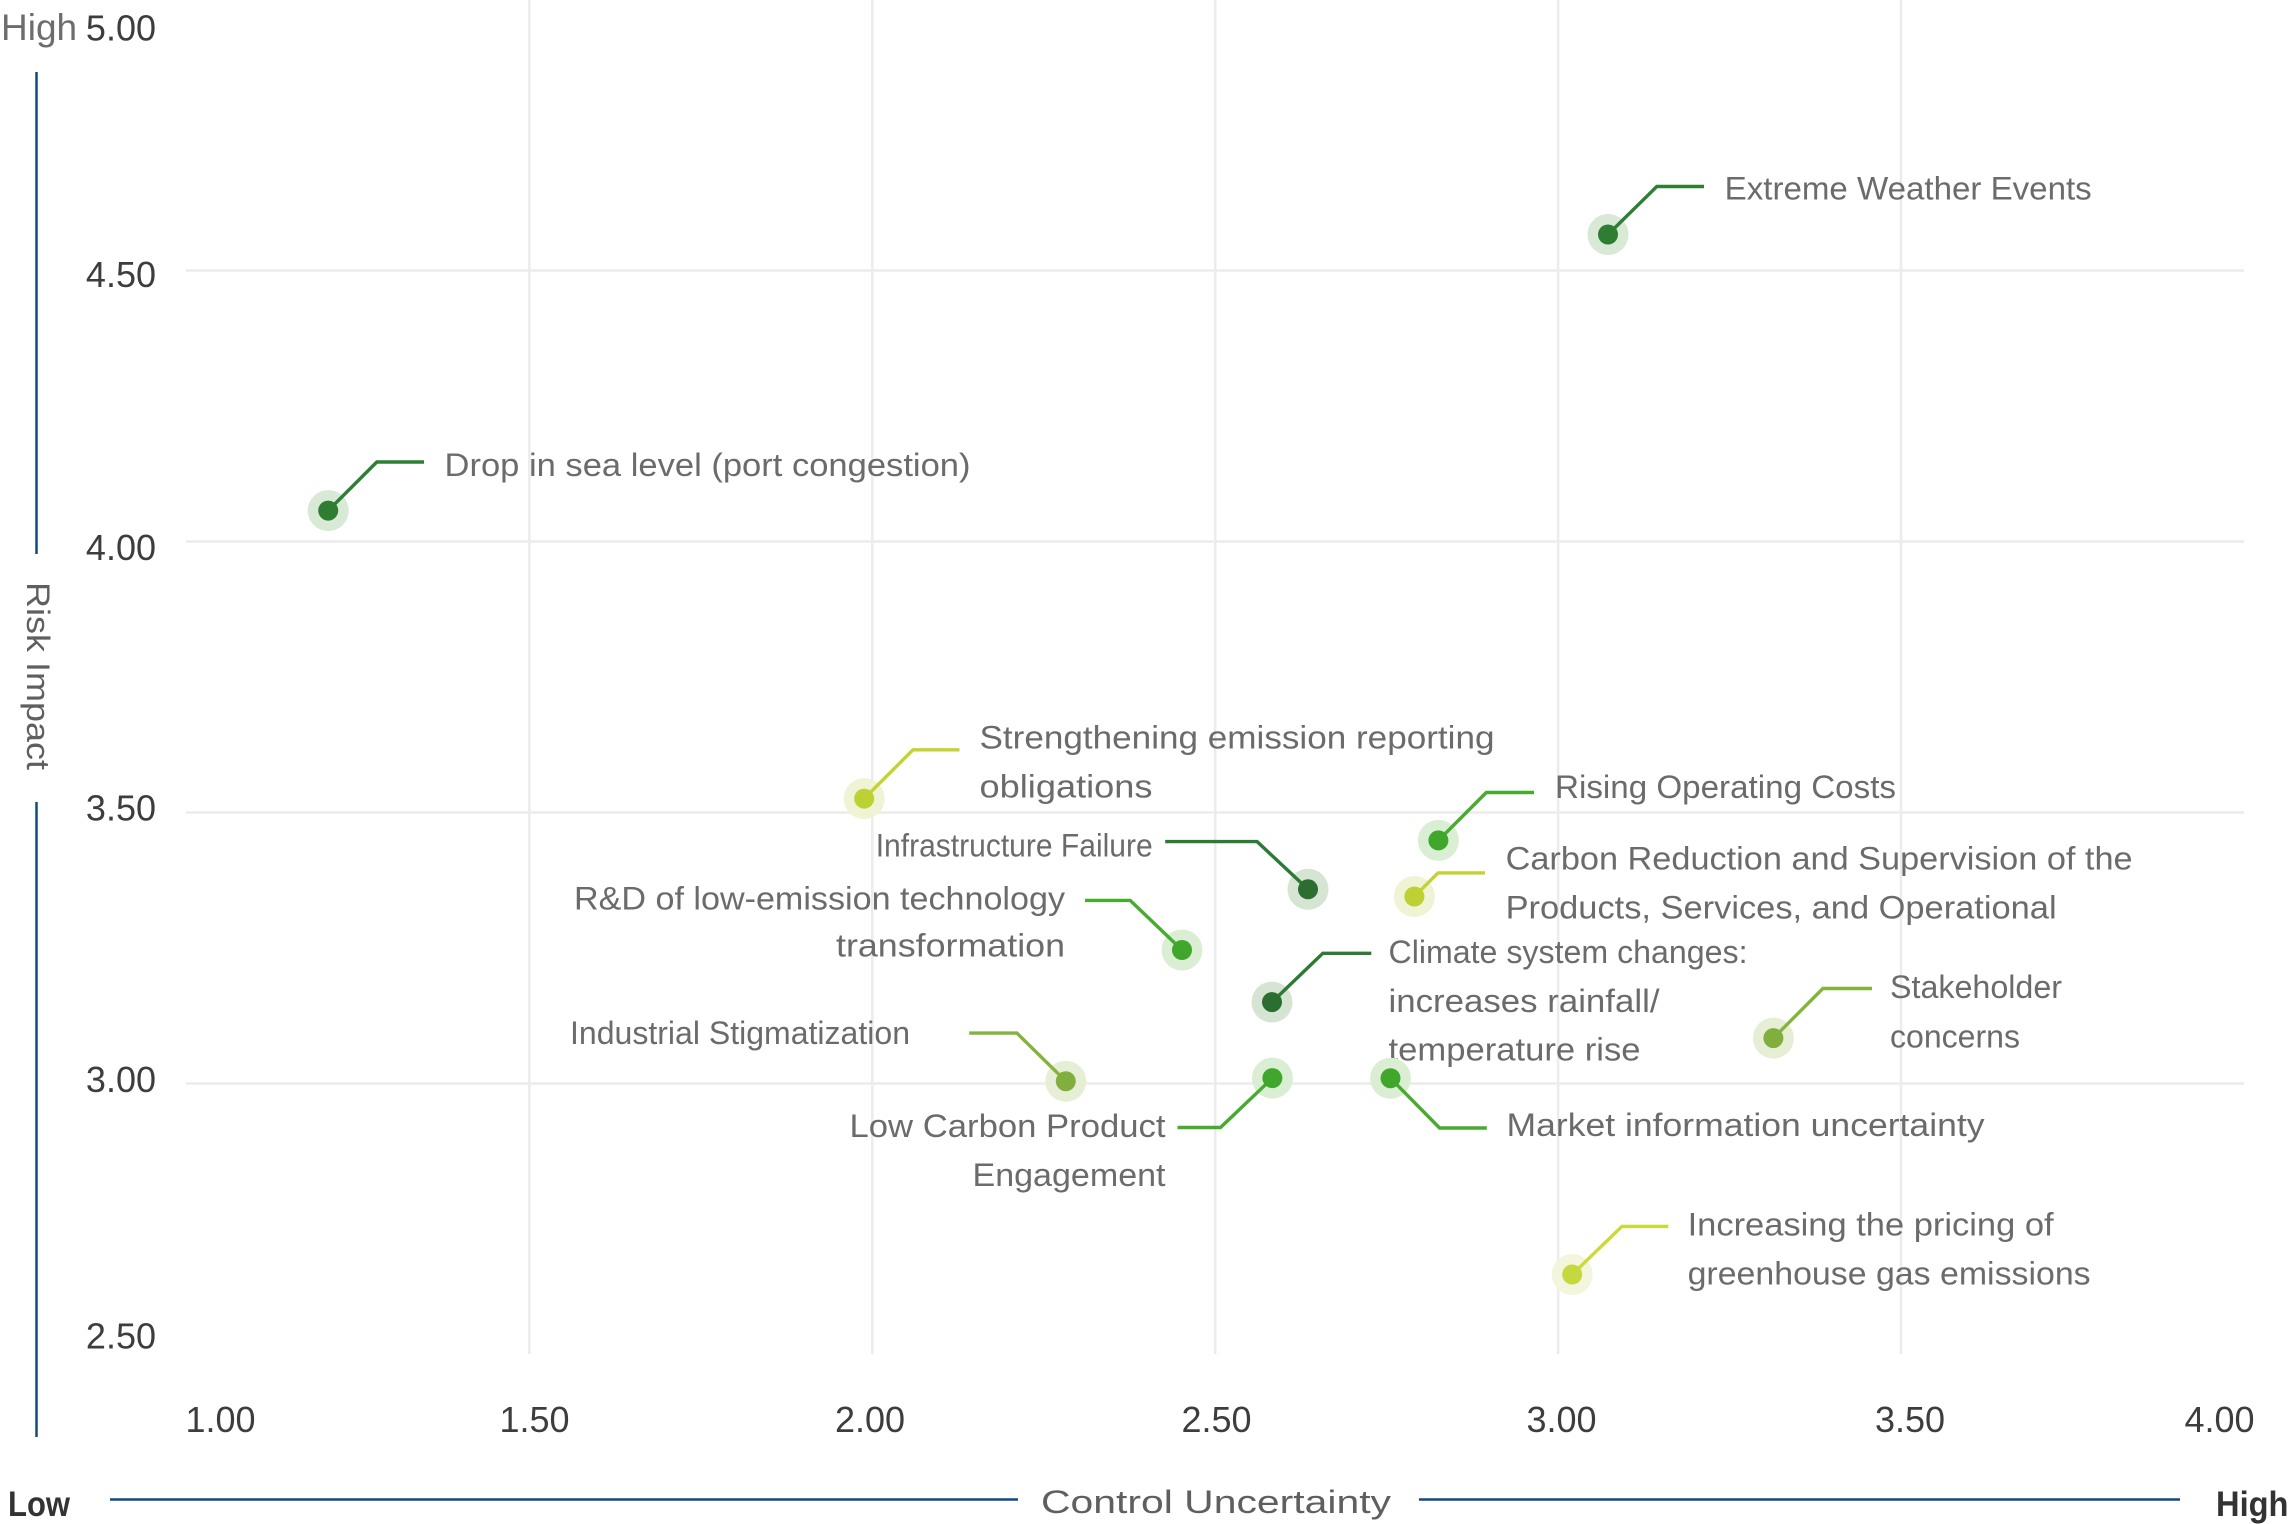  What do you see at coordinates (1069, 1175) in the screenshot?
I see `svg-text: Engagement` at bounding box center [1069, 1175].